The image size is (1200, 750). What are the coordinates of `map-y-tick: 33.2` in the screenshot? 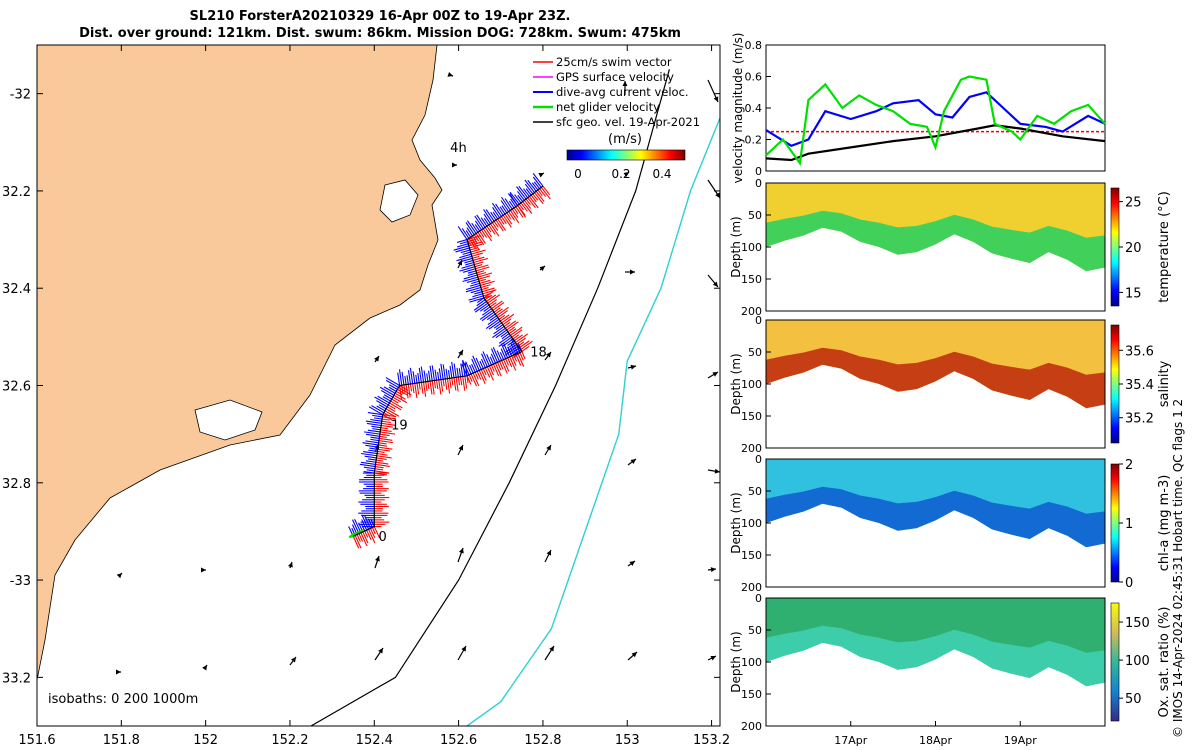 It's located at (361, 678).